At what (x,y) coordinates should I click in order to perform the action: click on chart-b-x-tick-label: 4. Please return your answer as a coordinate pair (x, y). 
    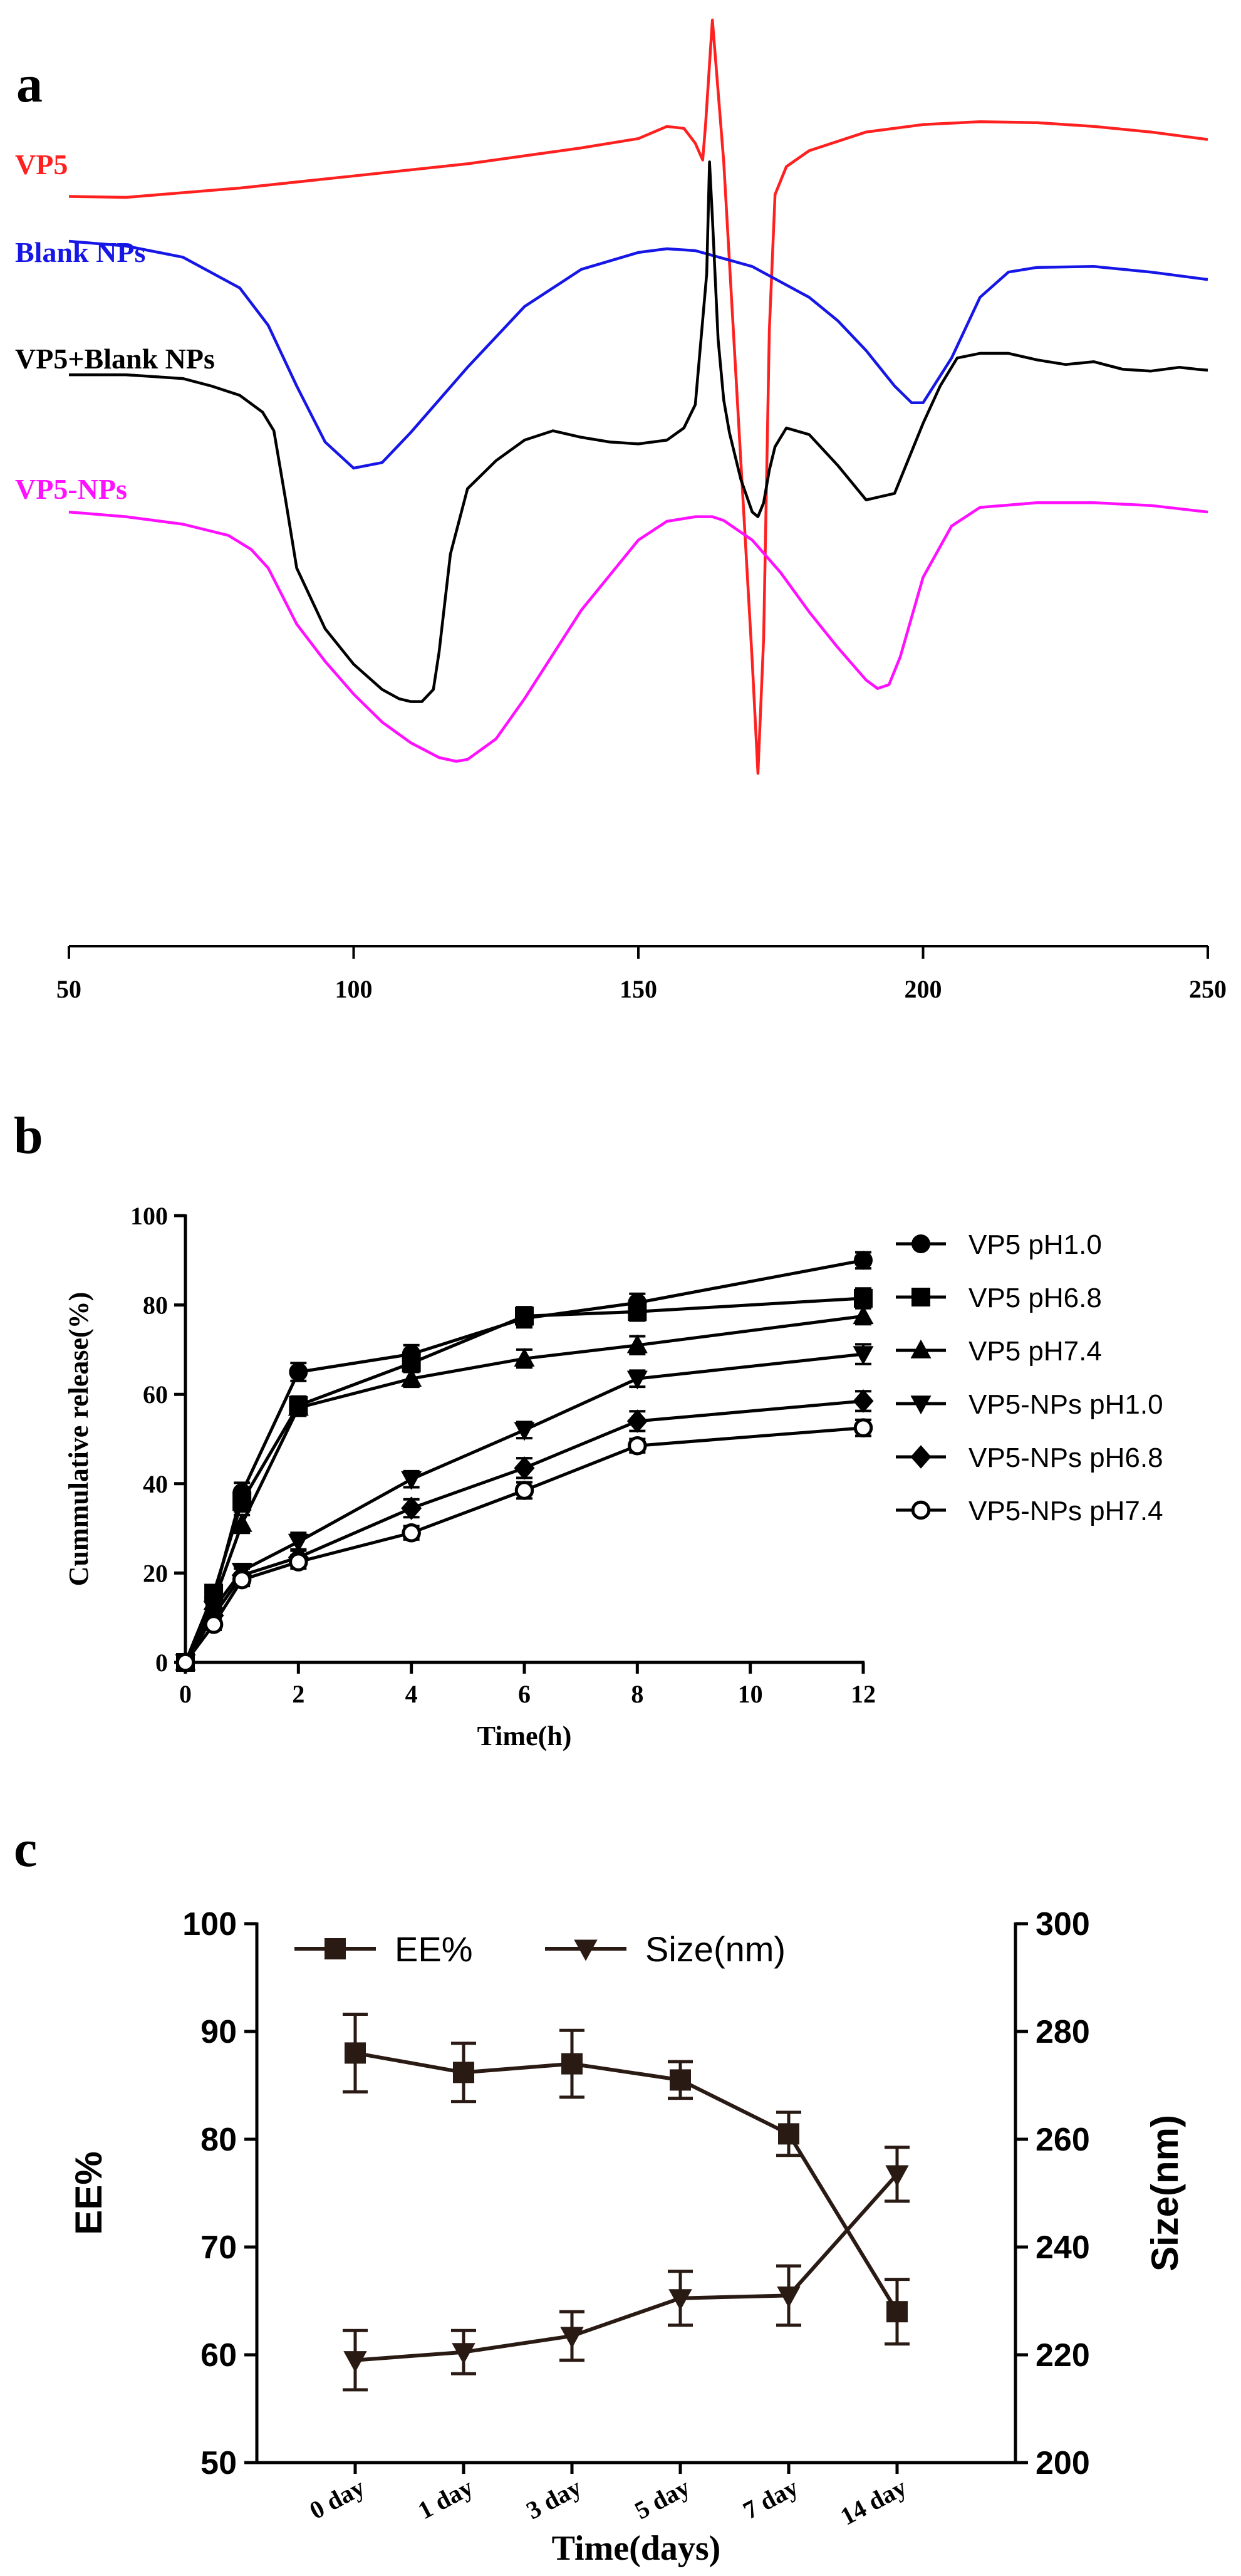
    Looking at the image, I should click on (411, 1694).